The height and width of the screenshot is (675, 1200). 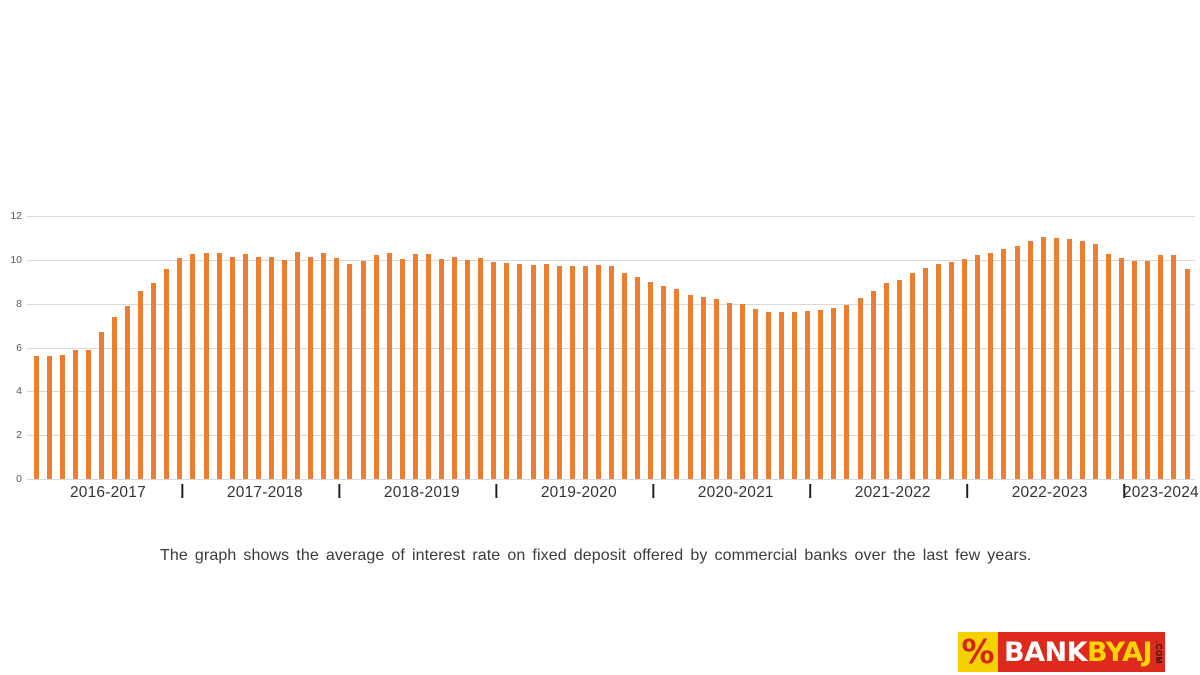 I want to click on y-tick-label: 0, so click(x=19, y=478).